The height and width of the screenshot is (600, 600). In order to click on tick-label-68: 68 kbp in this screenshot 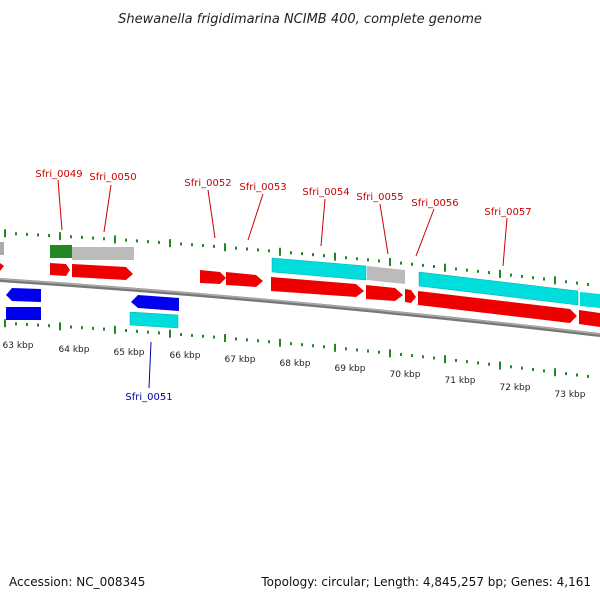, I will do `click(295, 364)`.